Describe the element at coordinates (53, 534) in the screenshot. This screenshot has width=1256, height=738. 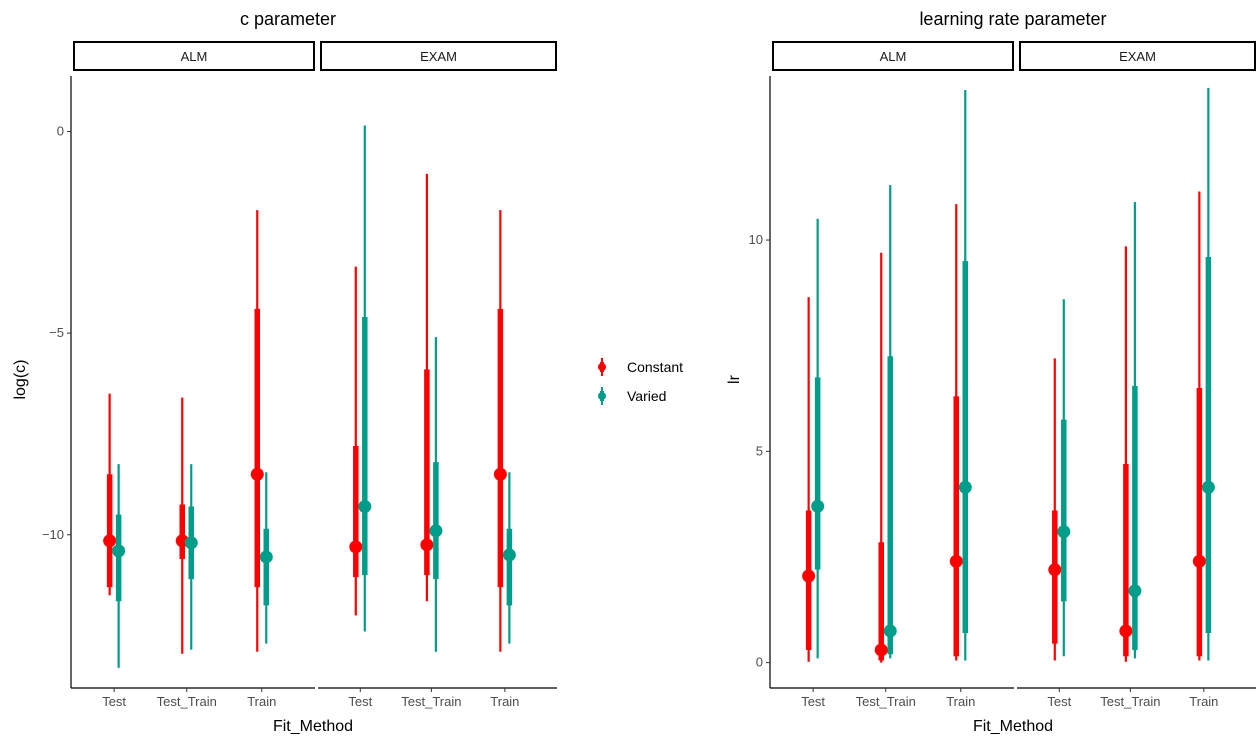
I see `y-tick-label: −10` at that location.